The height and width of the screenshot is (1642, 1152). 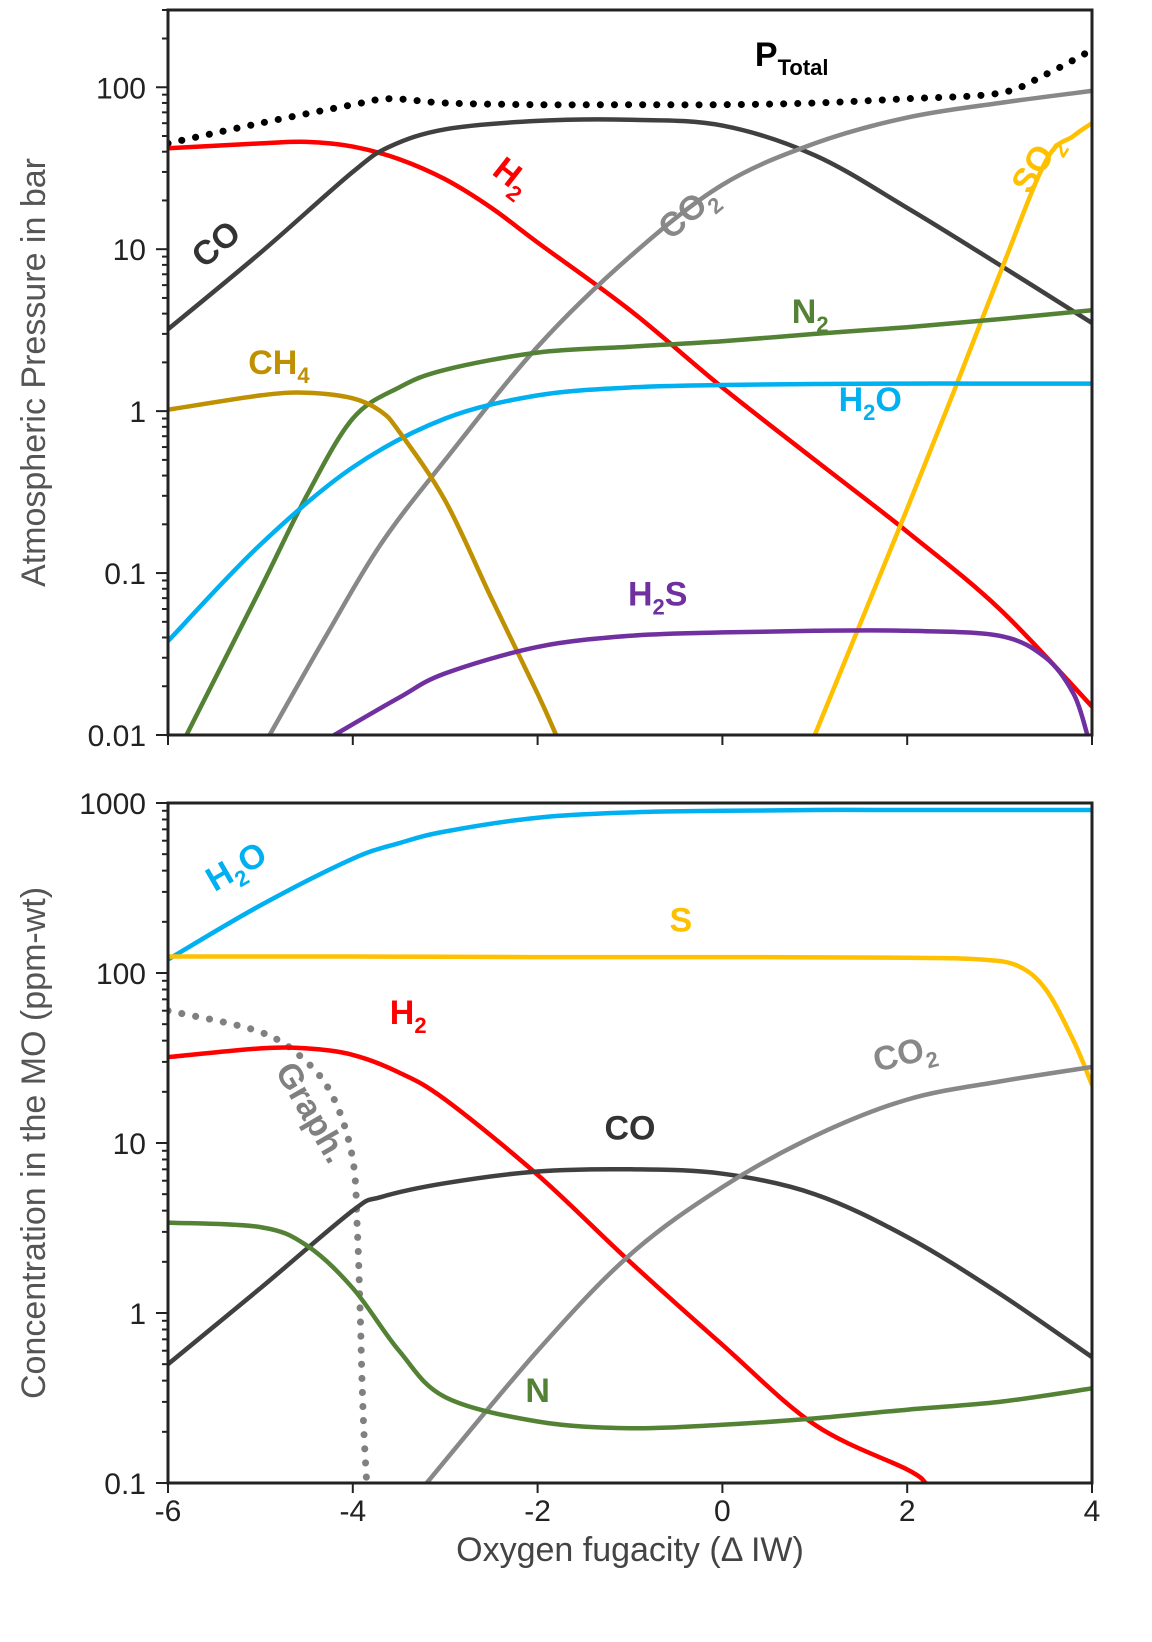 What do you see at coordinates (34, 1143) in the screenshot?
I see `y-axis-title: Concentration in the MO (ppm-wt)` at bounding box center [34, 1143].